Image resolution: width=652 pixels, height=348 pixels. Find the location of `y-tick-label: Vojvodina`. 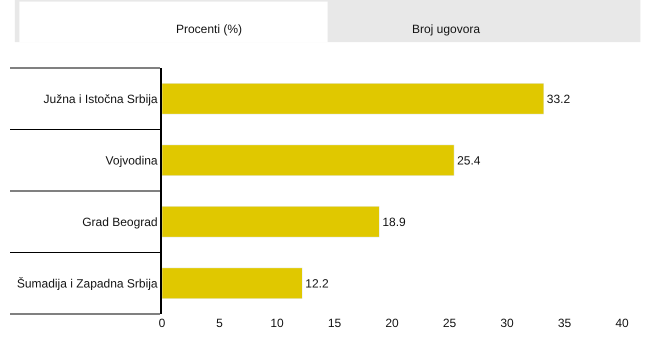

y-tick-label: Vojvodina is located at coordinates (132, 160).